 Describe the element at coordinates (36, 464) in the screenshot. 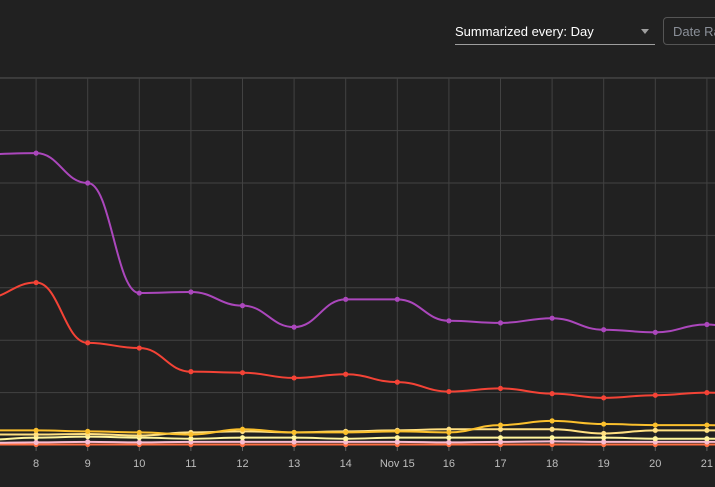

I see `x-tick-label: 8` at that location.